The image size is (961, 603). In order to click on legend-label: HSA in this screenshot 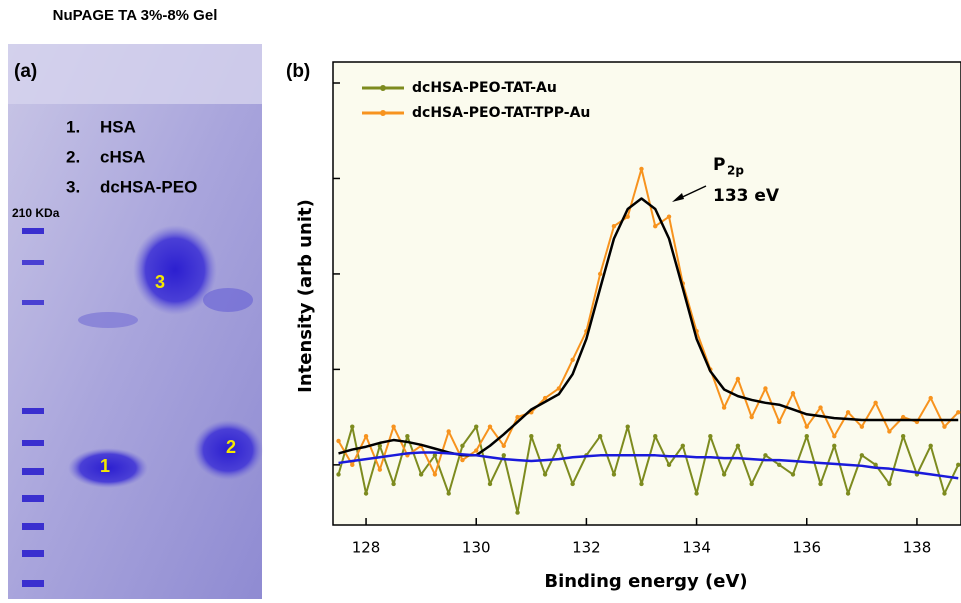, I will do `click(118, 126)`.